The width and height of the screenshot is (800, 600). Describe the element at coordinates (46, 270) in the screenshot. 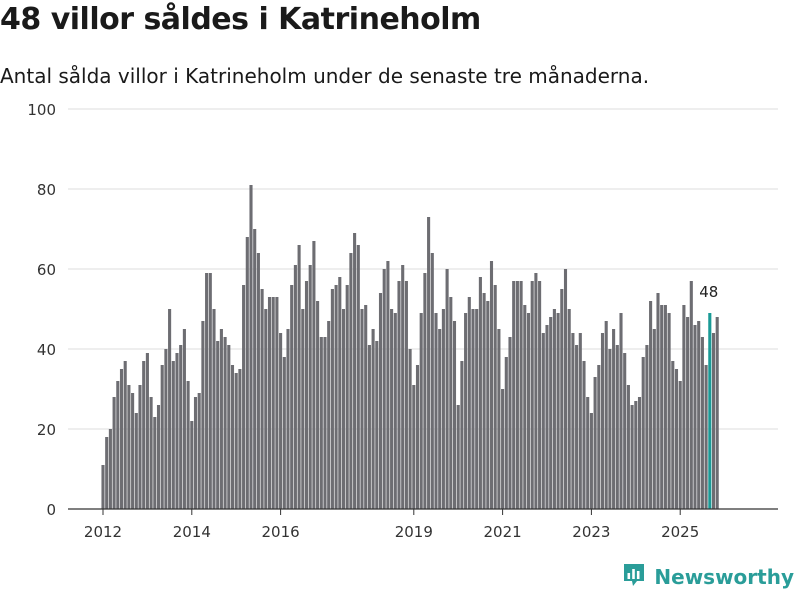

I see `y-tick-label: 60` at that location.